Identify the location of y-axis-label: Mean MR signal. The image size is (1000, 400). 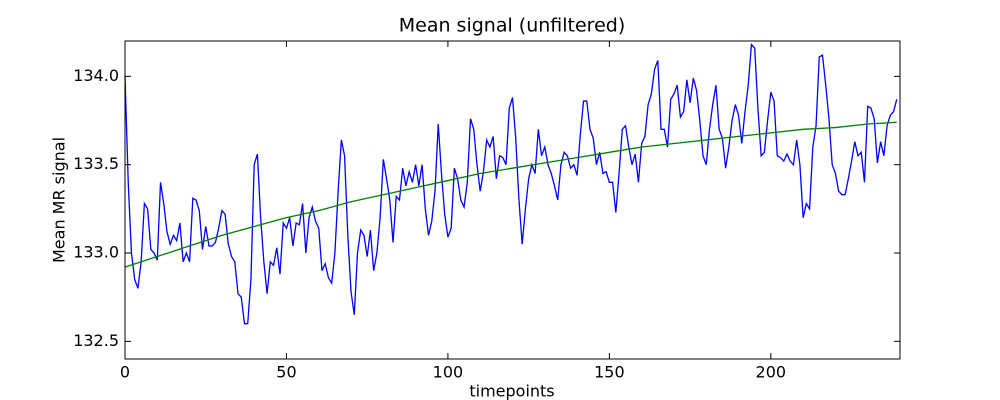
(59, 200).